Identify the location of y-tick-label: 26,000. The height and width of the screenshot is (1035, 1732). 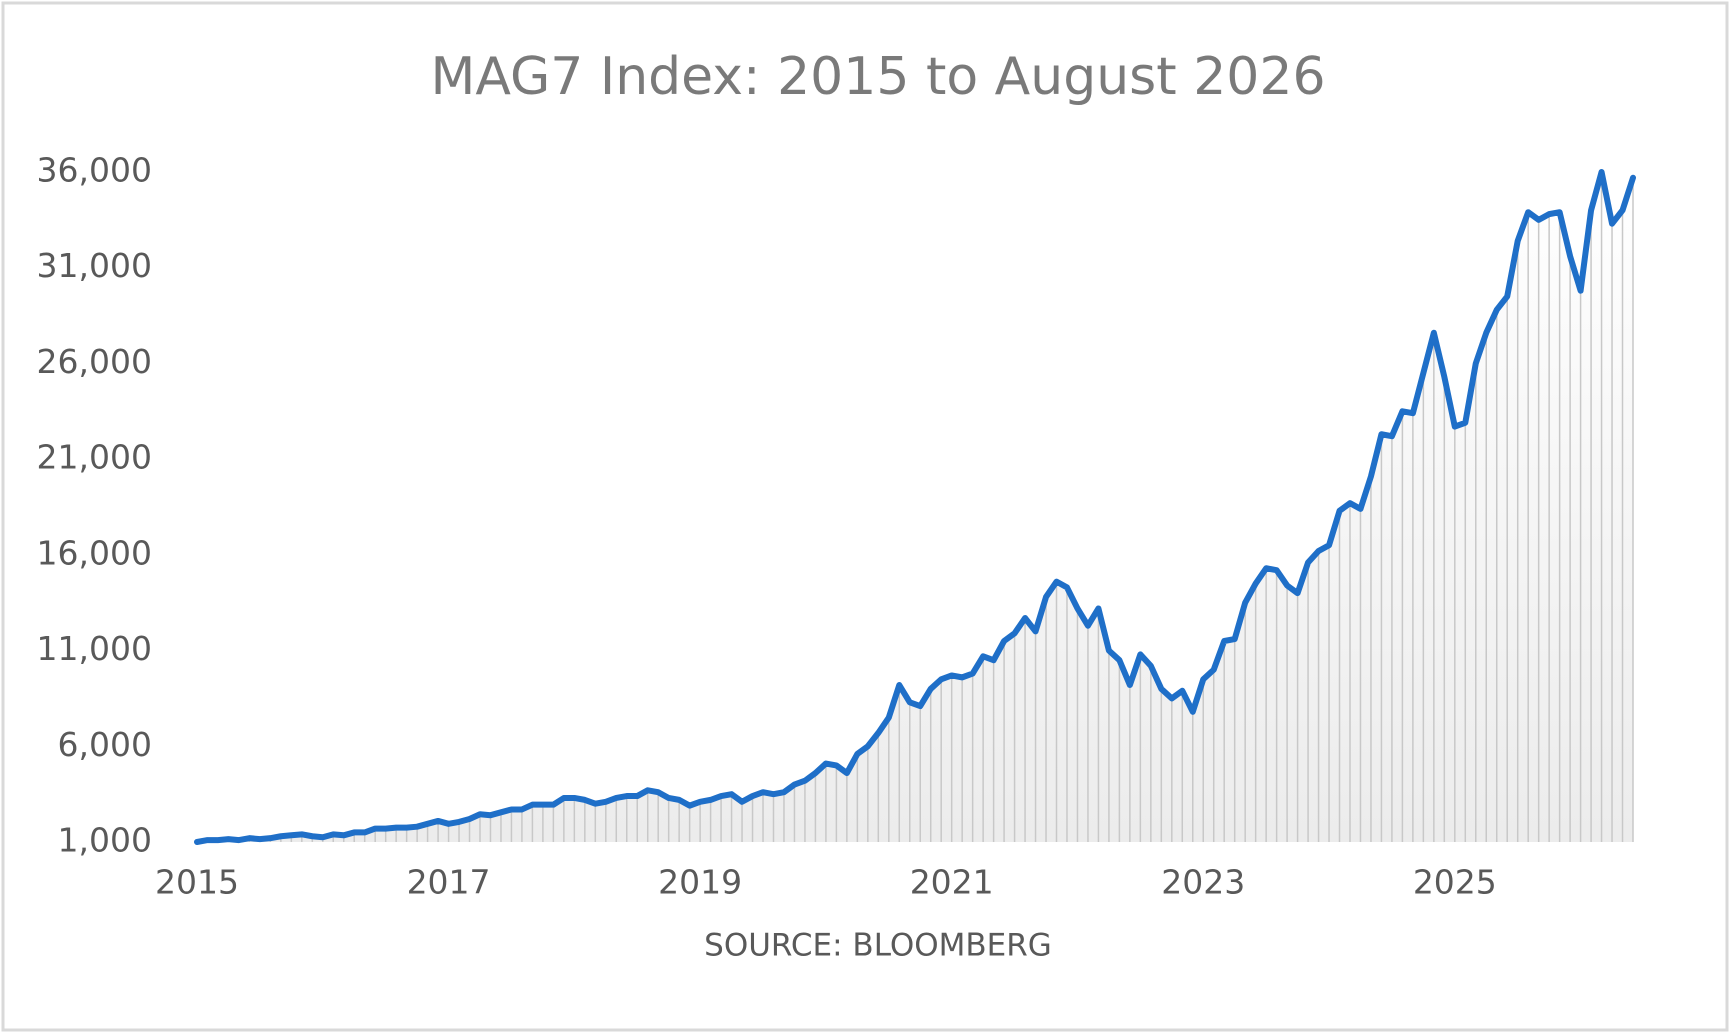
(94, 361).